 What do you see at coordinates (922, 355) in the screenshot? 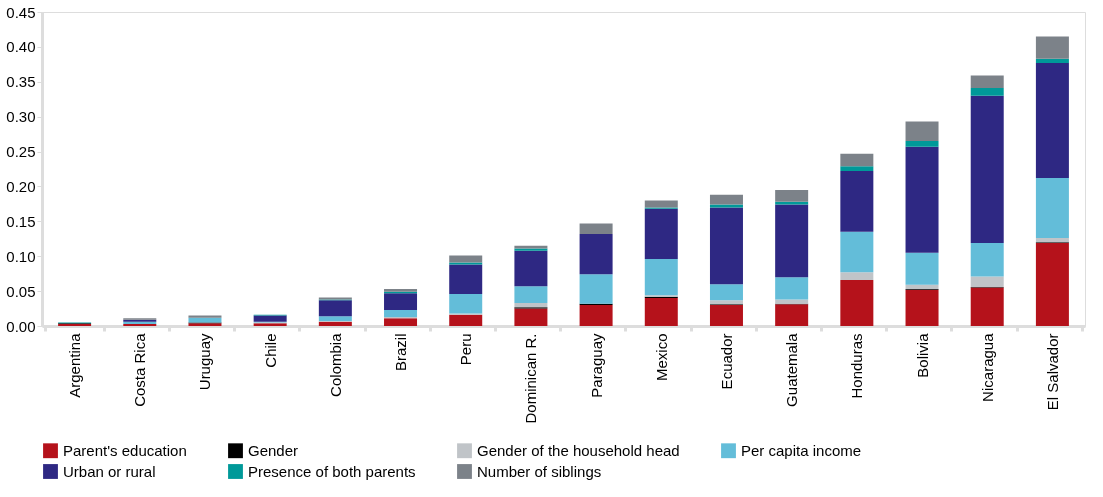
I see `x-tick-label: Bolivia` at bounding box center [922, 355].